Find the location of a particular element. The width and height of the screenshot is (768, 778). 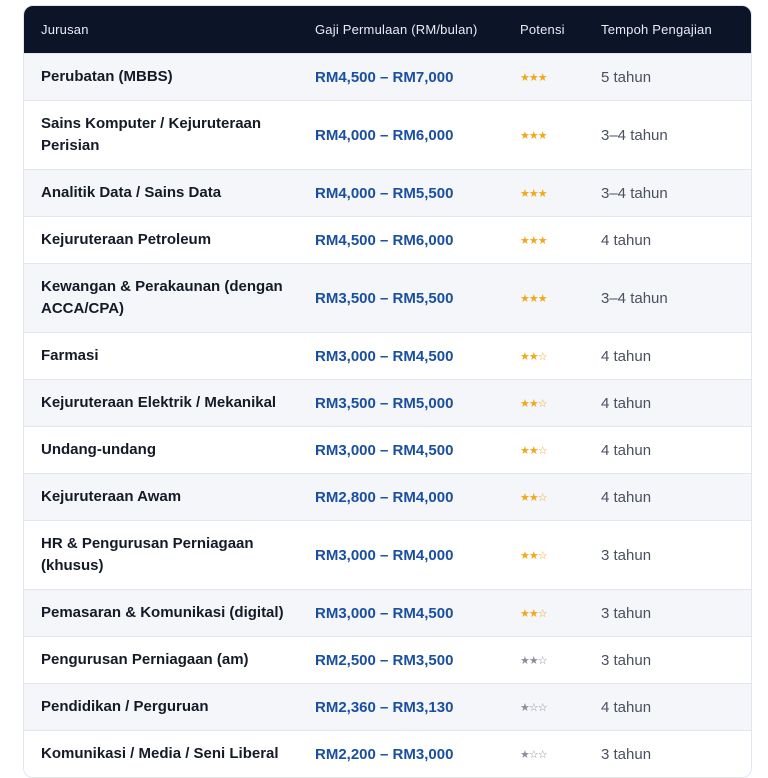

table-row: Undang-undang RM3,000 – RM4,500 ★★☆ 4 tahun is located at coordinates (387, 449).